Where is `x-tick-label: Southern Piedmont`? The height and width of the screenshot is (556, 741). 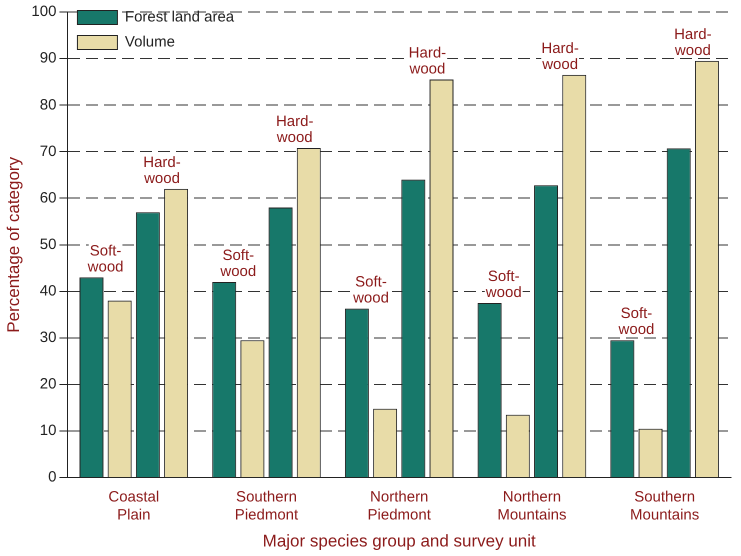 x-tick-label: Southern Piedmont is located at coordinates (267, 506).